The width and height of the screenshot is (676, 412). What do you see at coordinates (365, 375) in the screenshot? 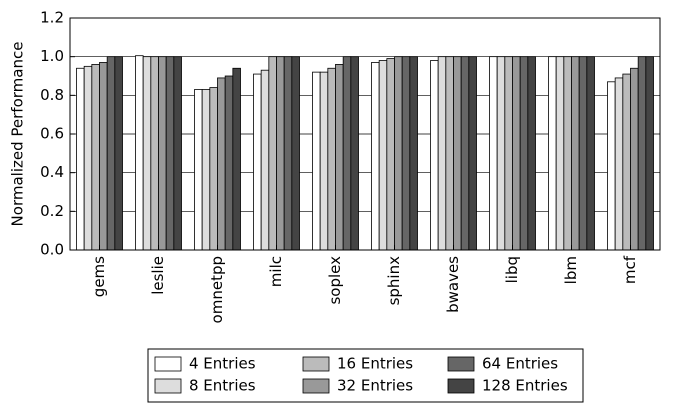
I see `legend-box` at bounding box center [365, 375].